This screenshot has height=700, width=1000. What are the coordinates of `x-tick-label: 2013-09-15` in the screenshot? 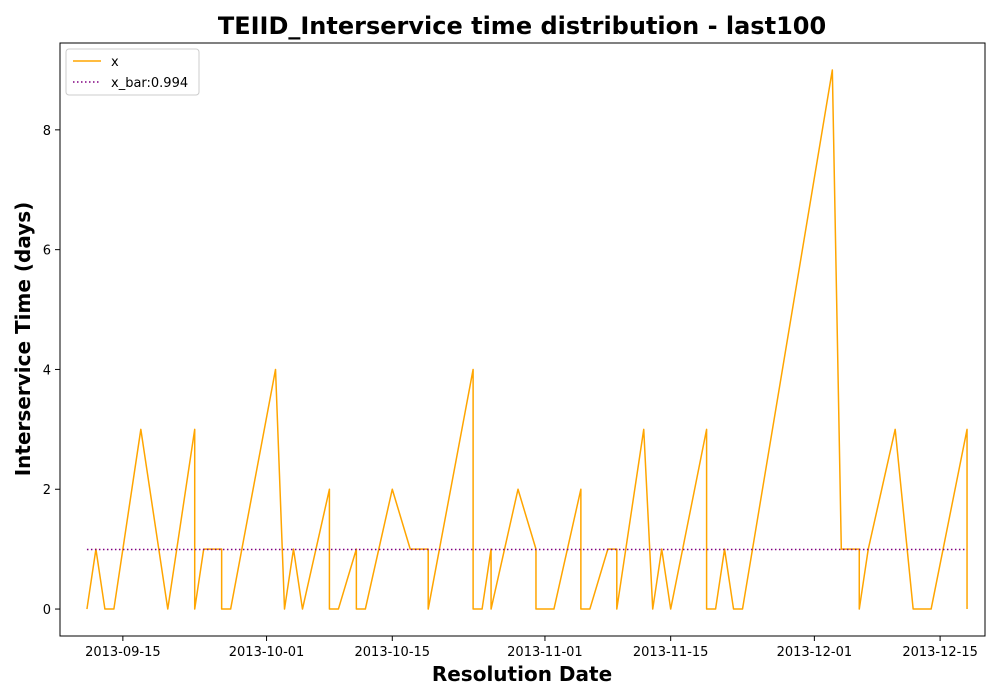 It's located at (123, 652).